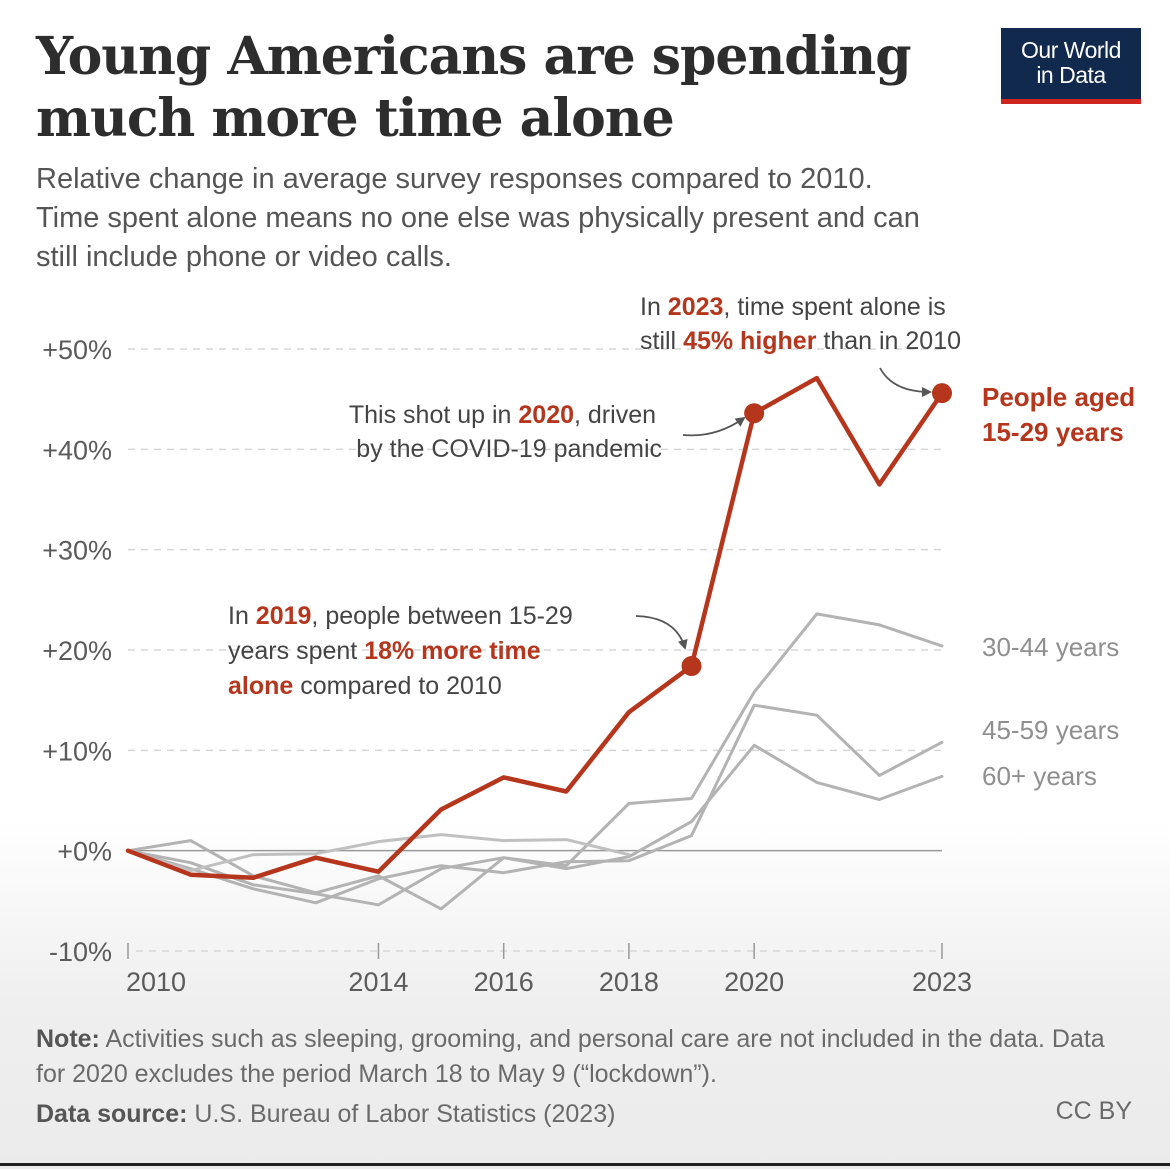 The width and height of the screenshot is (1170, 1169). I want to click on bottom-rule, so click(585, 1164).